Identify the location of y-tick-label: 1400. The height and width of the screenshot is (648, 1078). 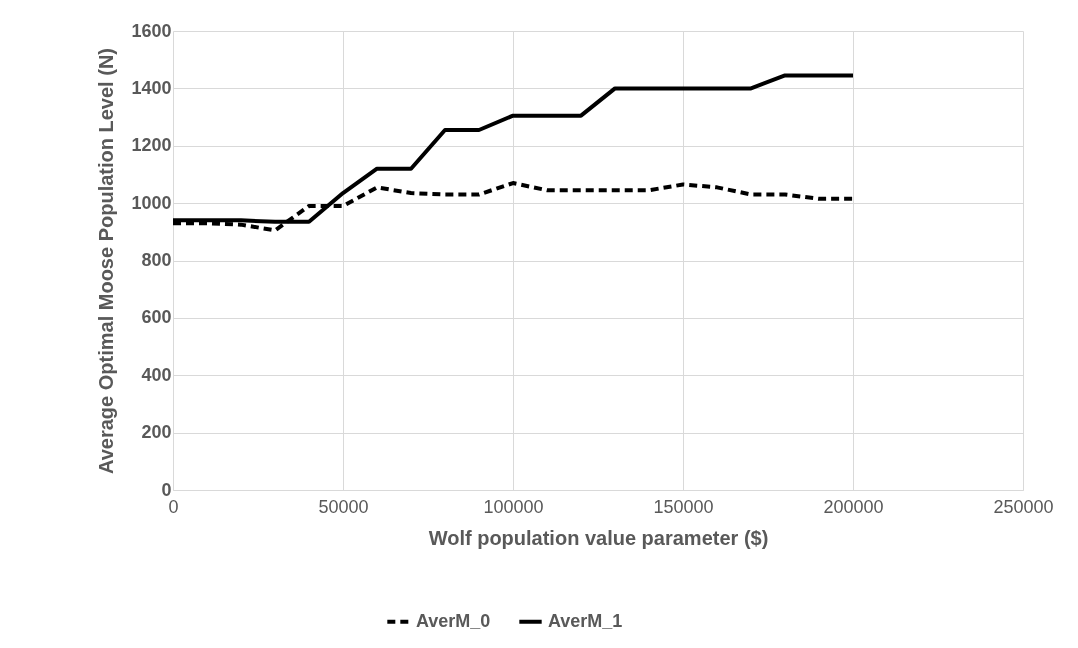
(151, 87).